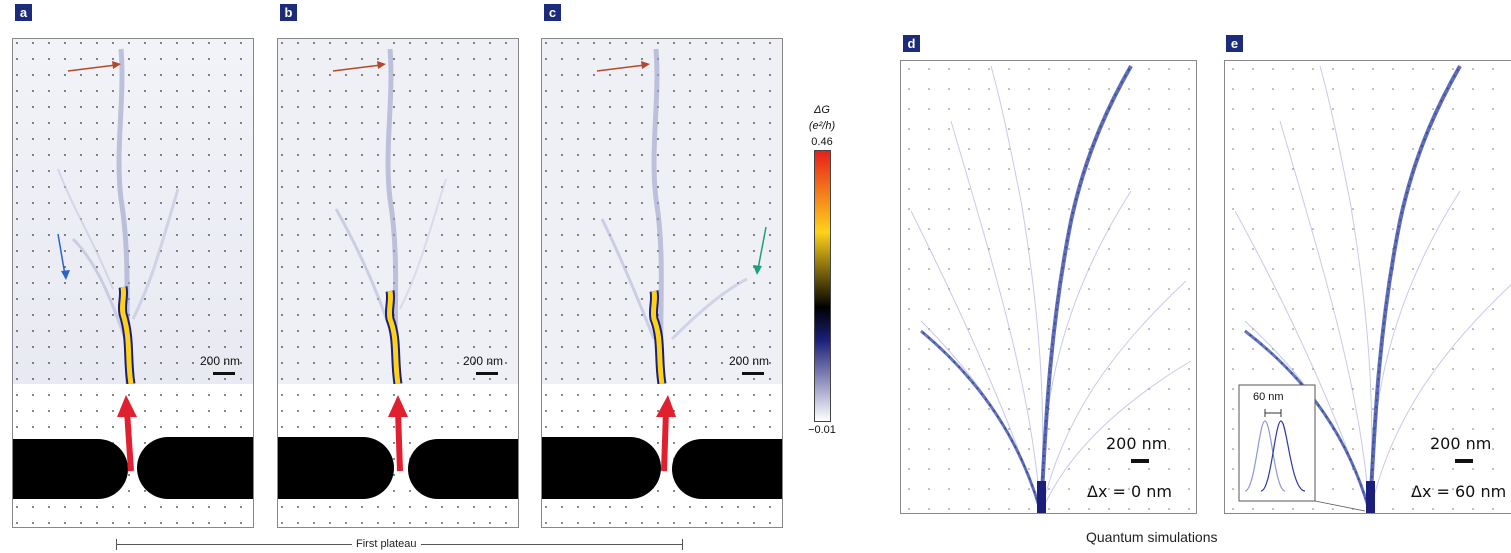 The image size is (1511, 553). What do you see at coordinates (749, 361) in the screenshot?
I see `panel-c-scale-label: 200 nm` at bounding box center [749, 361].